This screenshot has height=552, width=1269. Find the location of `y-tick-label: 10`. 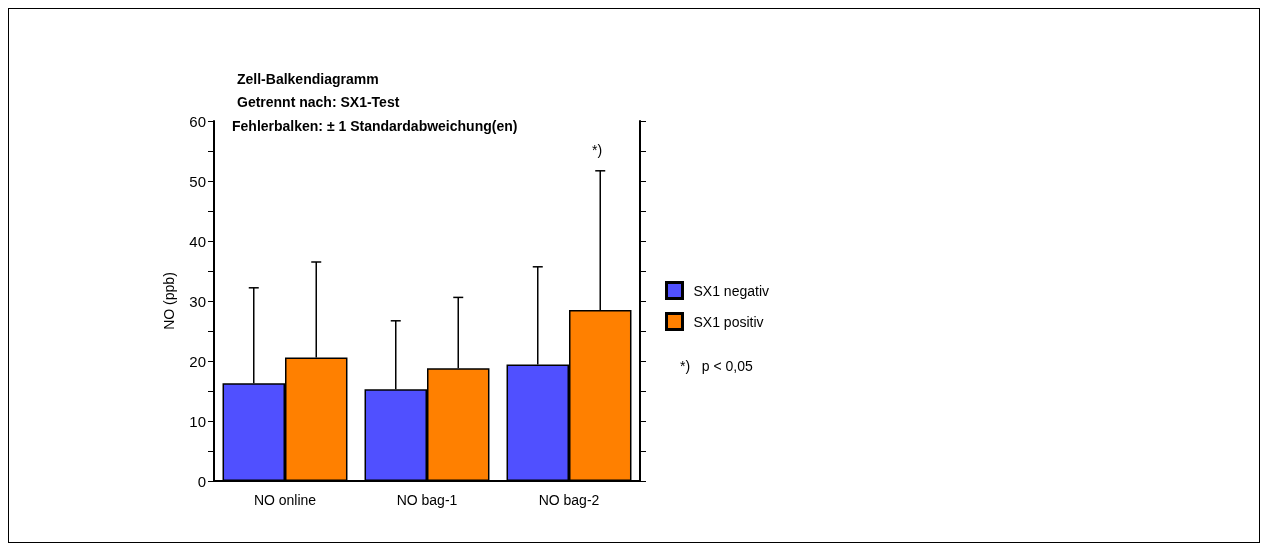

y-tick-label: 10 is located at coordinates (197, 421).